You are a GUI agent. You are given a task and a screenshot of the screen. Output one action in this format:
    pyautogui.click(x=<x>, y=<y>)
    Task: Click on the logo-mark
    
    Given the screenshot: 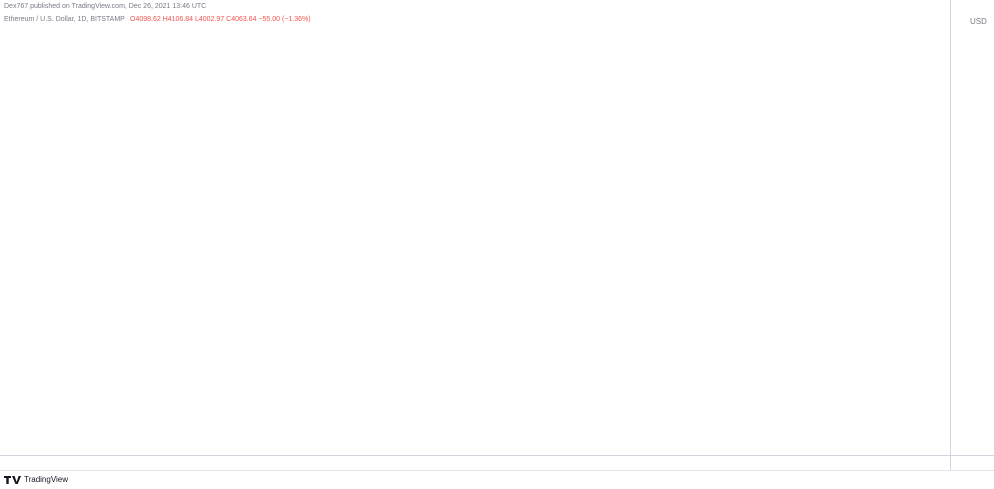 What is the action you would take?
    pyautogui.click(x=12, y=480)
    